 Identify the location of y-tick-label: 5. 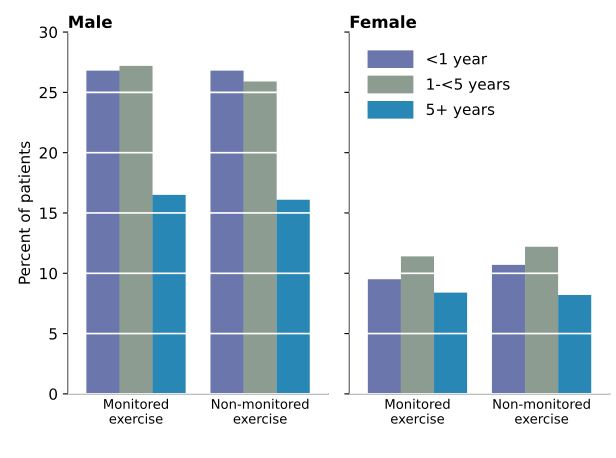
(53, 334).